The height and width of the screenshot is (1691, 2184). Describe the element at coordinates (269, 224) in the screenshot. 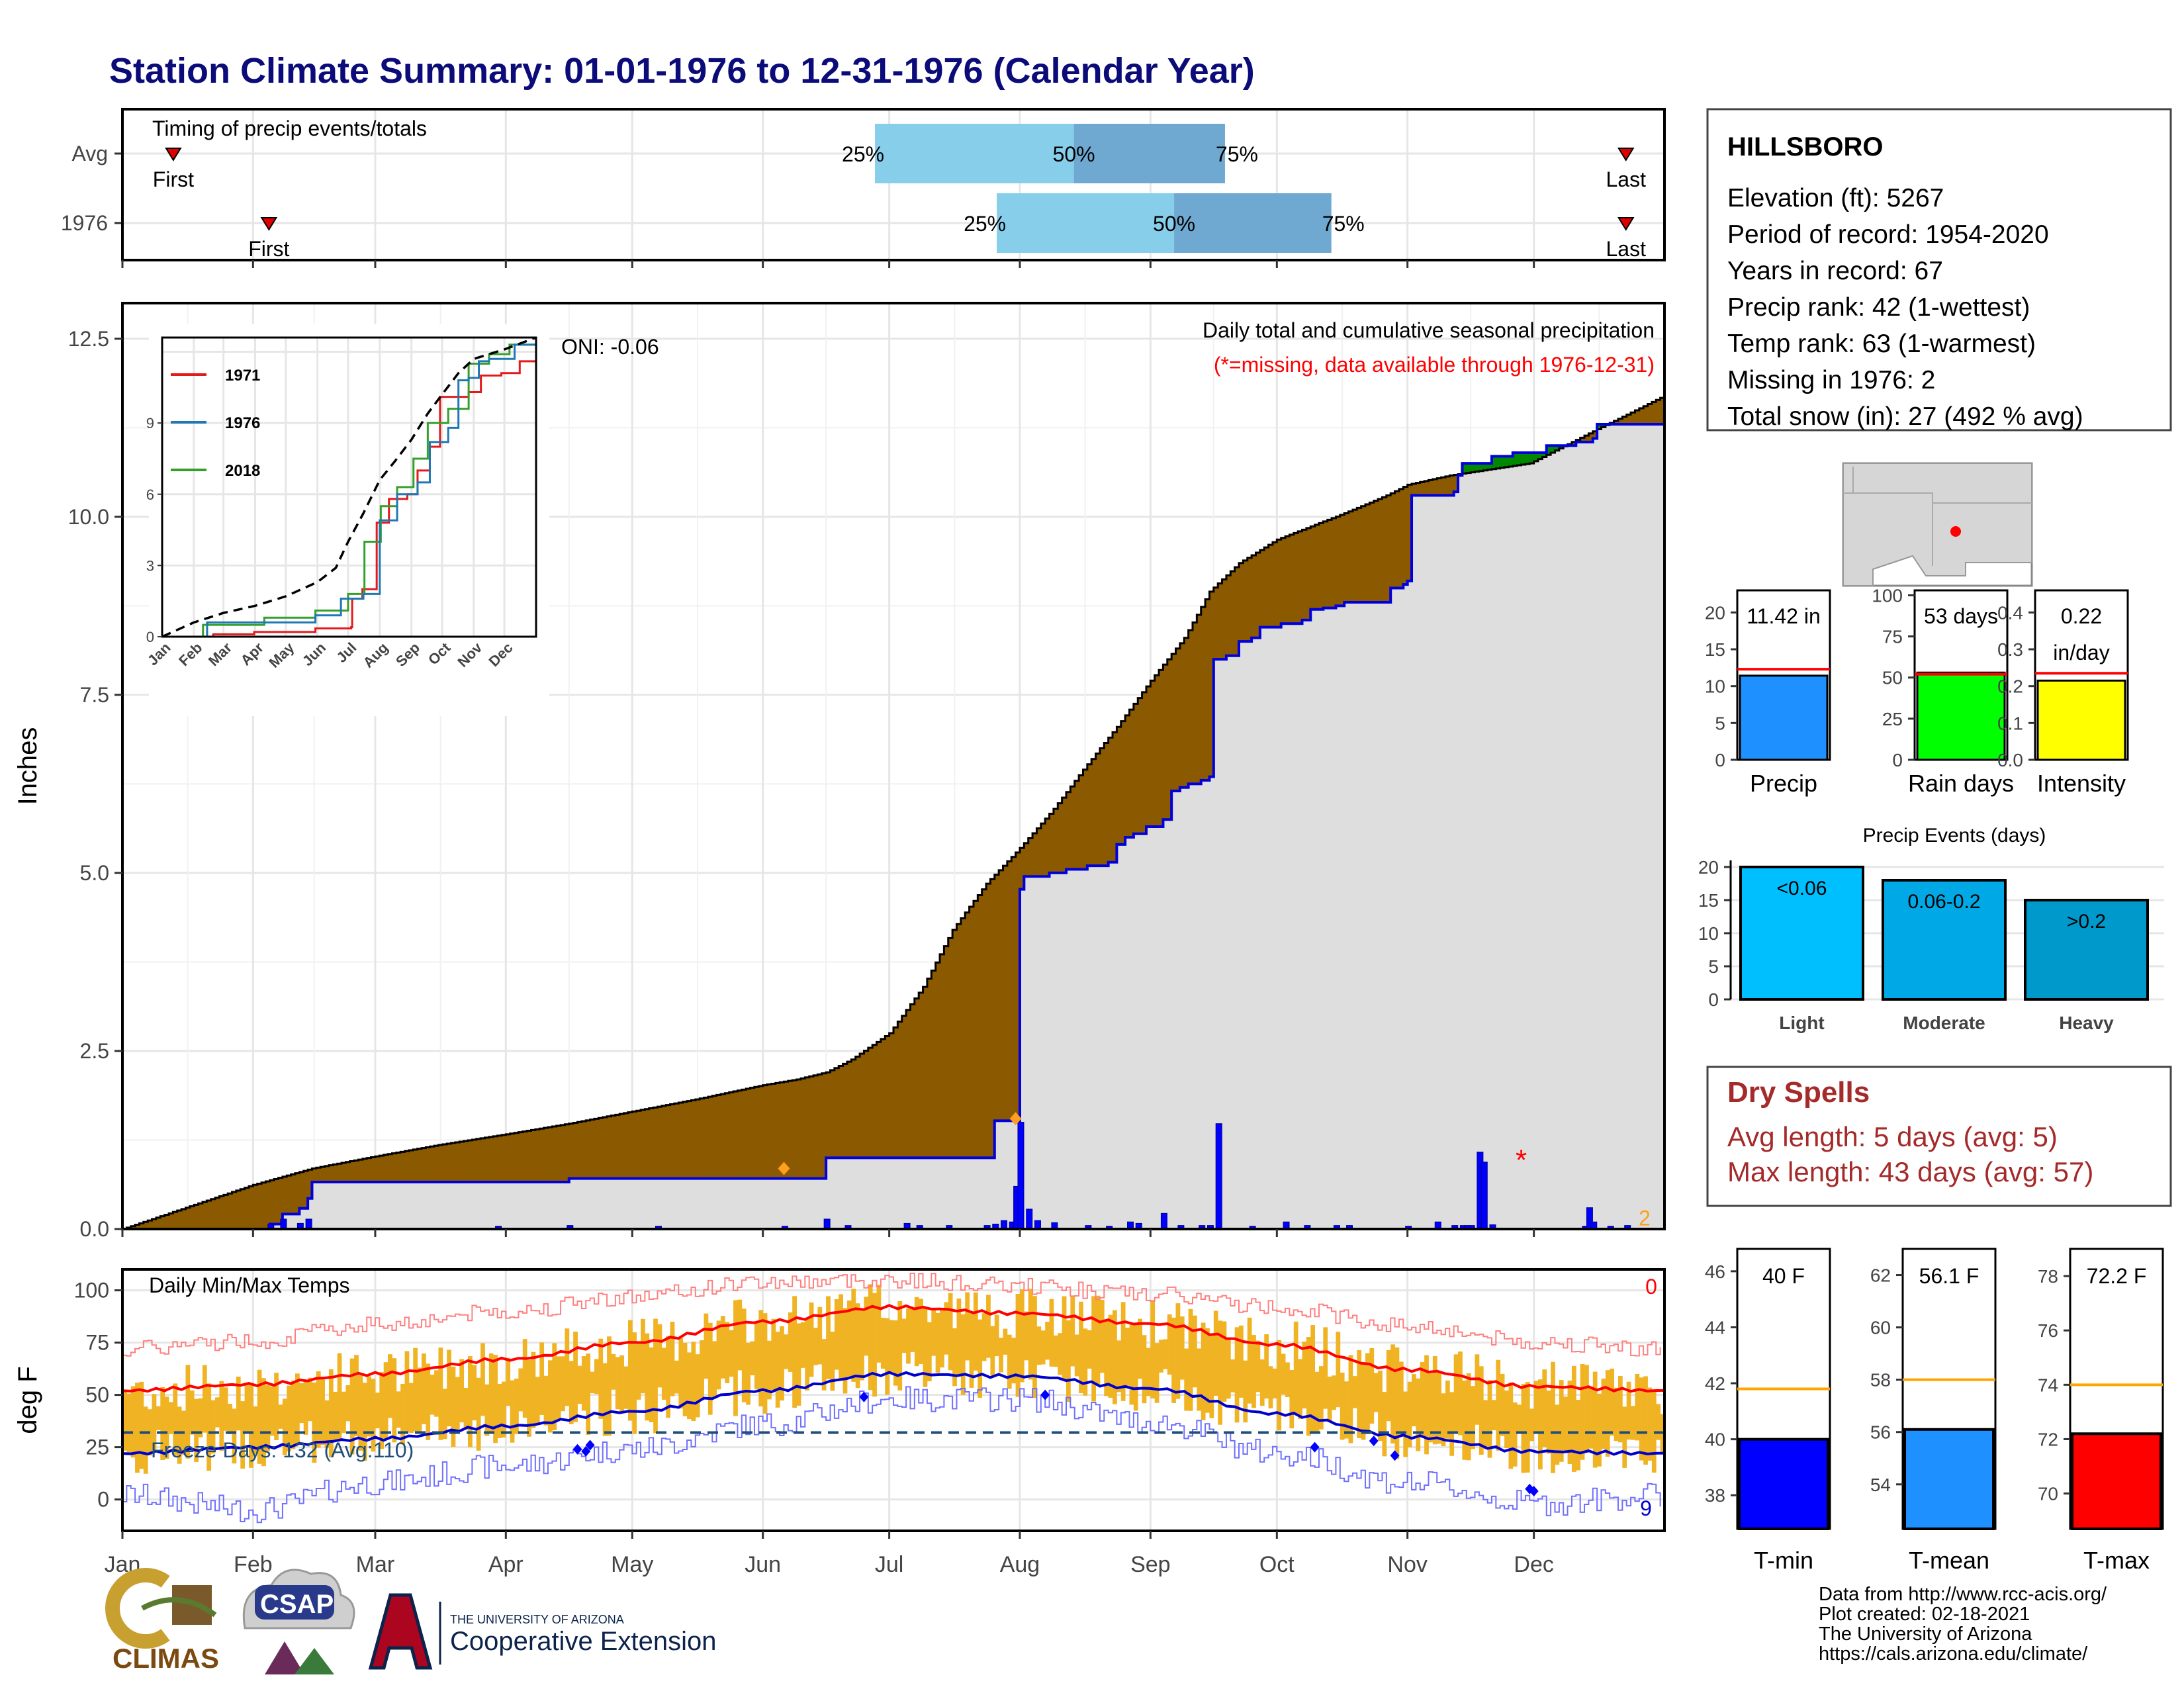

I see `first-event-marker` at that location.